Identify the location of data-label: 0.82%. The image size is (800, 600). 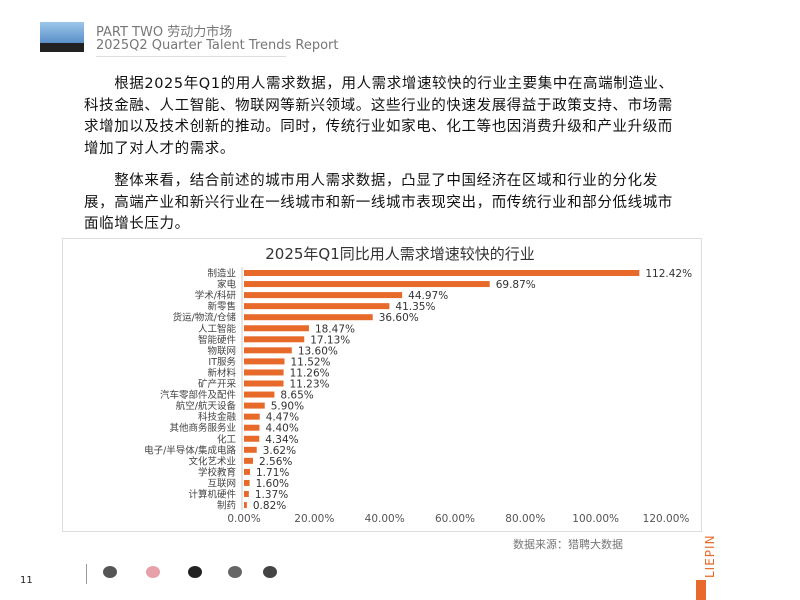
(269, 506).